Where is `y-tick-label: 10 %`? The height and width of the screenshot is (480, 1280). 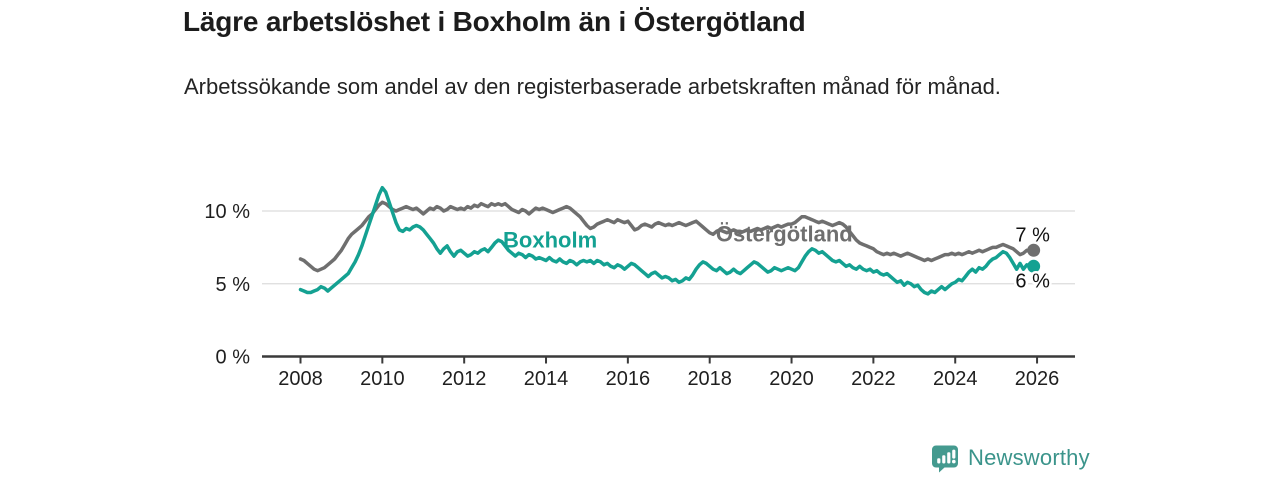 y-tick-label: 10 % is located at coordinates (227, 212).